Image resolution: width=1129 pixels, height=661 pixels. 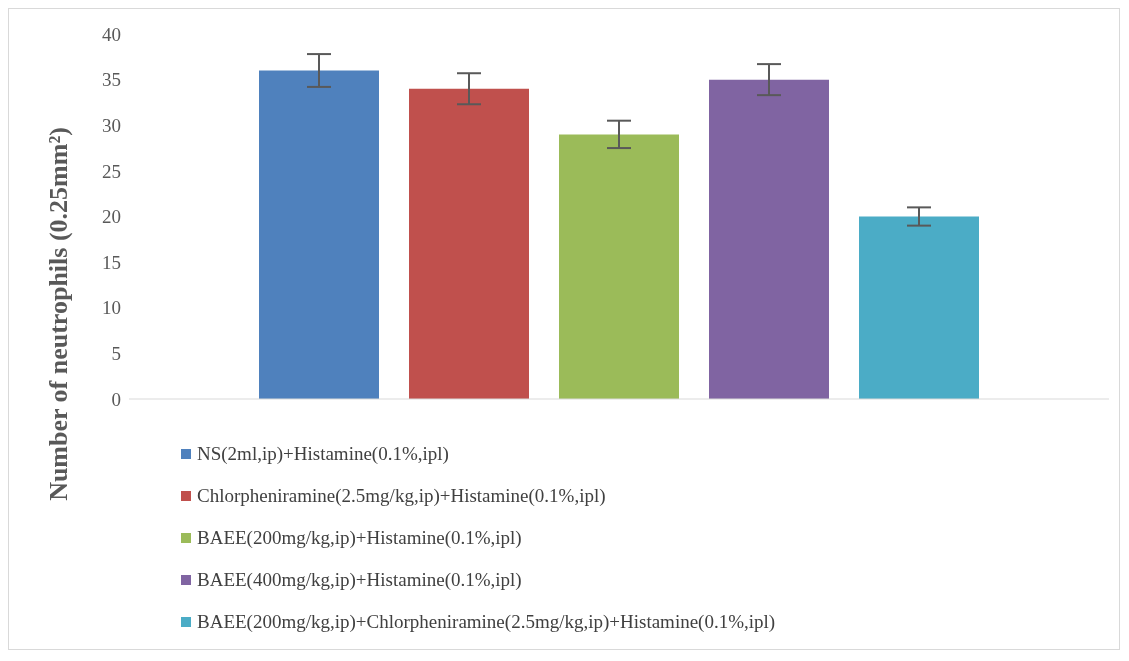 What do you see at coordinates (111, 80) in the screenshot?
I see `y-tick-label: 35` at bounding box center [111, 80].